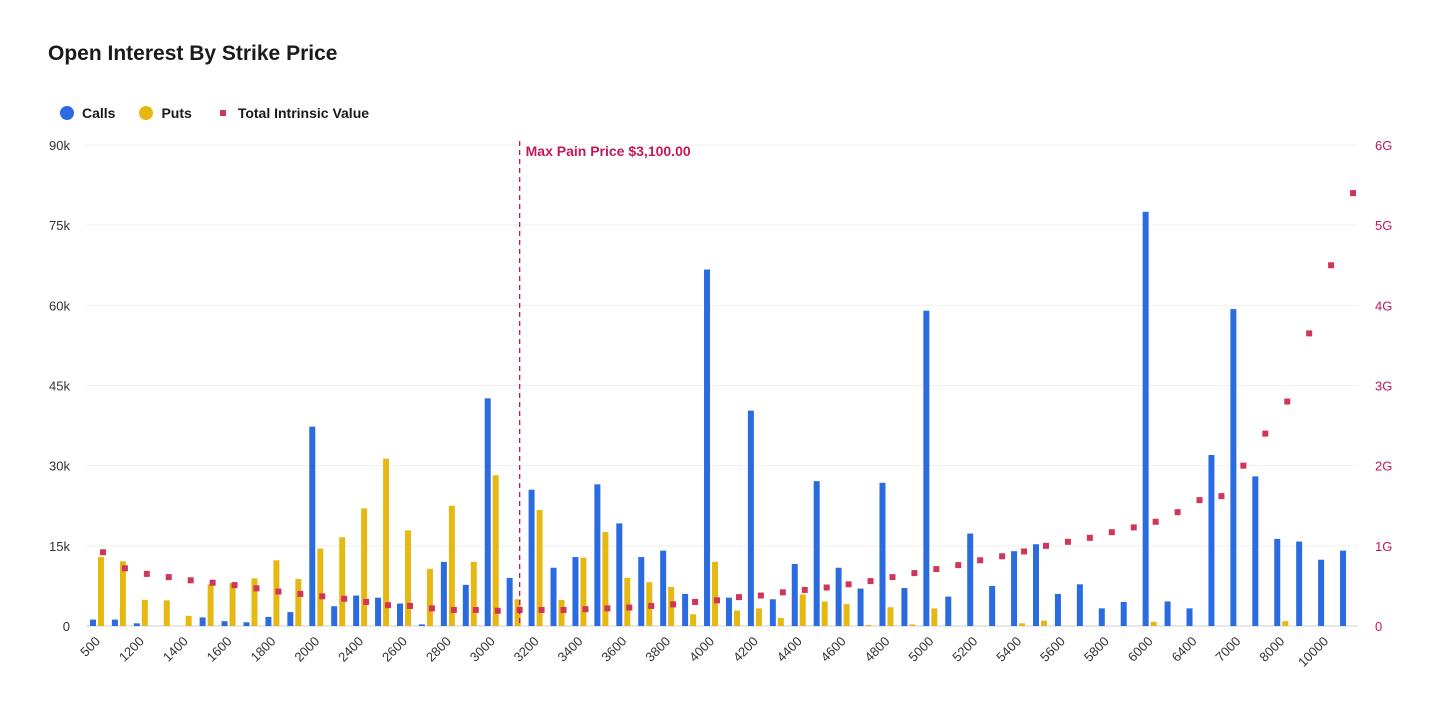  What do you see at coordinates (1383, 546) in the screenshot?
I see `y-right-tick-label: 1G` at bounding box center [1383, 546].